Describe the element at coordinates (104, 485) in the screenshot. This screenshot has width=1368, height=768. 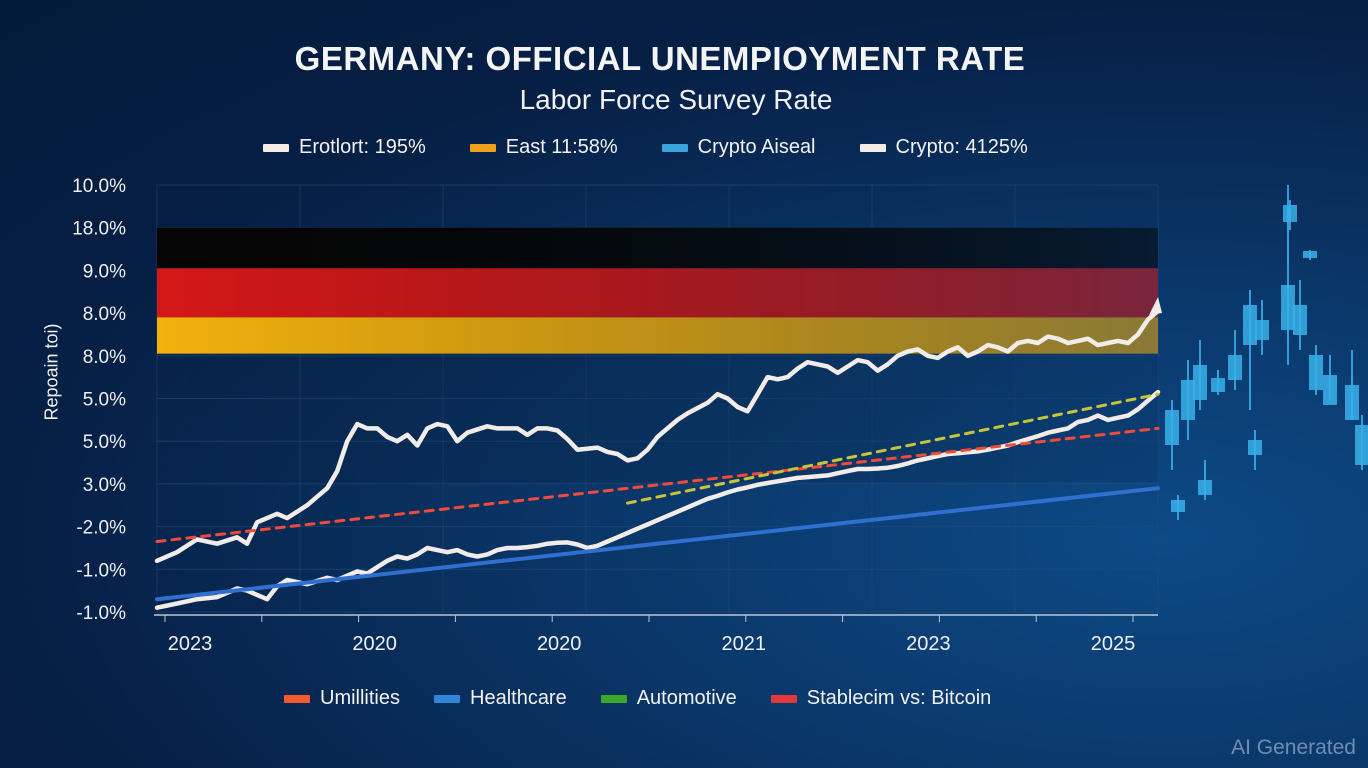
I see `y-tick-label: 3.0%` at that location.